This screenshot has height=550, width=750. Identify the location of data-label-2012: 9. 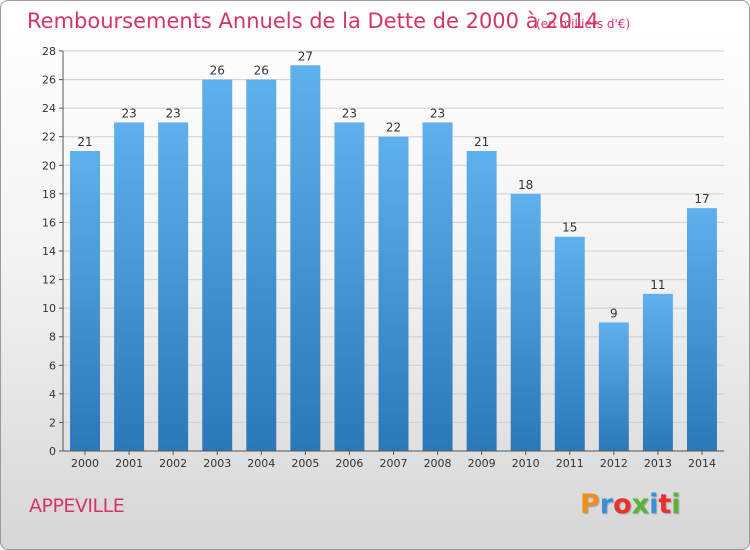
(614, 313).